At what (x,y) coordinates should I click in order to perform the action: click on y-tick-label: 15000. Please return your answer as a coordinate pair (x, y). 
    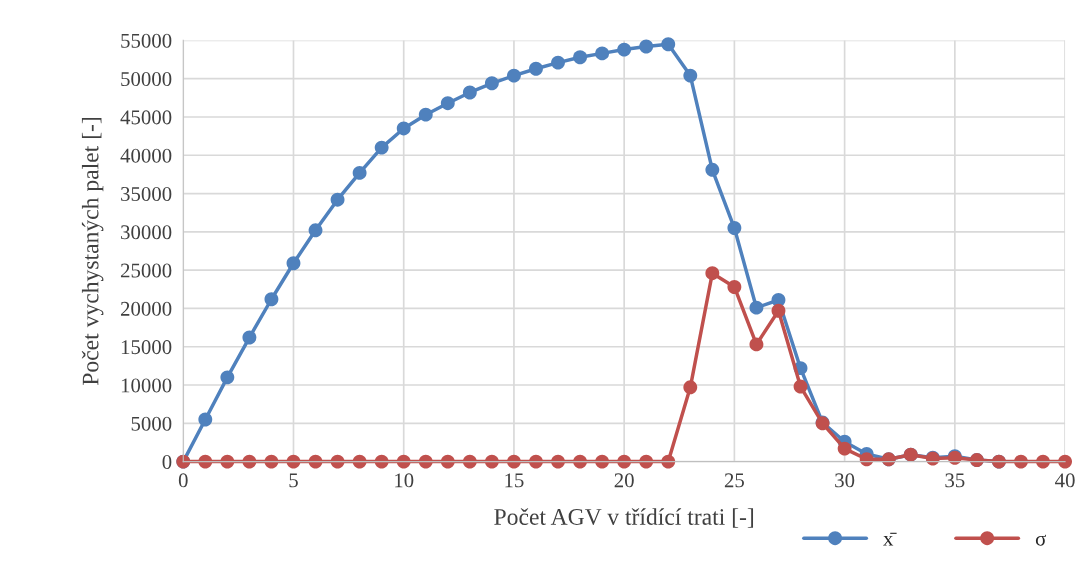
    Looking at the image, I should click on (146, 347).